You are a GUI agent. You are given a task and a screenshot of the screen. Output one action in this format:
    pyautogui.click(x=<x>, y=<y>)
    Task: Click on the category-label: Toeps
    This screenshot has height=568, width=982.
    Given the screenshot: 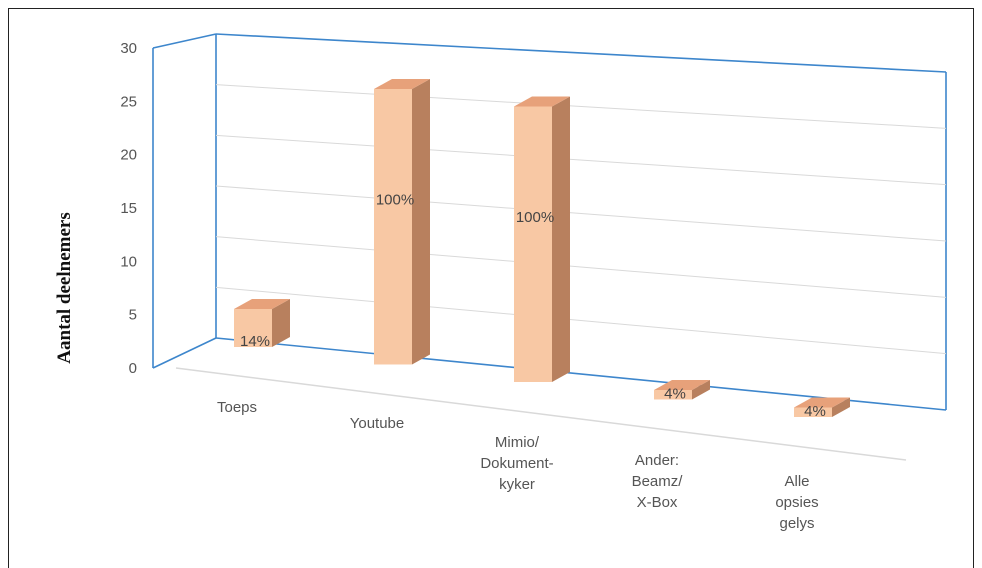 What is the action you would take?
    pyautogui.click(x=237, y=407)
    